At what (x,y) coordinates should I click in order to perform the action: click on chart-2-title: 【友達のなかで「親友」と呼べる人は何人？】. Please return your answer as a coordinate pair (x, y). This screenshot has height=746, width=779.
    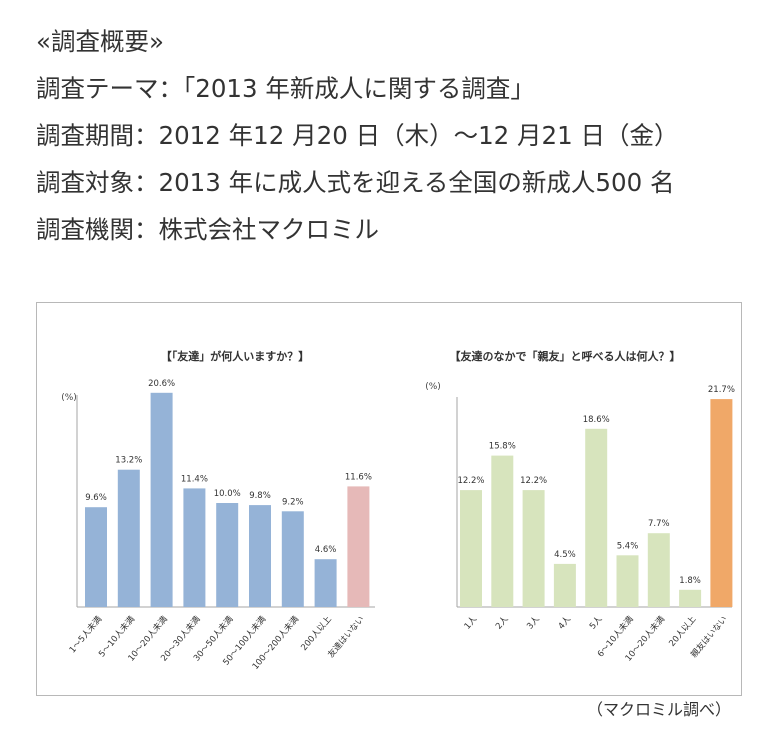
    Looking at the image, I should click on (565, 356).